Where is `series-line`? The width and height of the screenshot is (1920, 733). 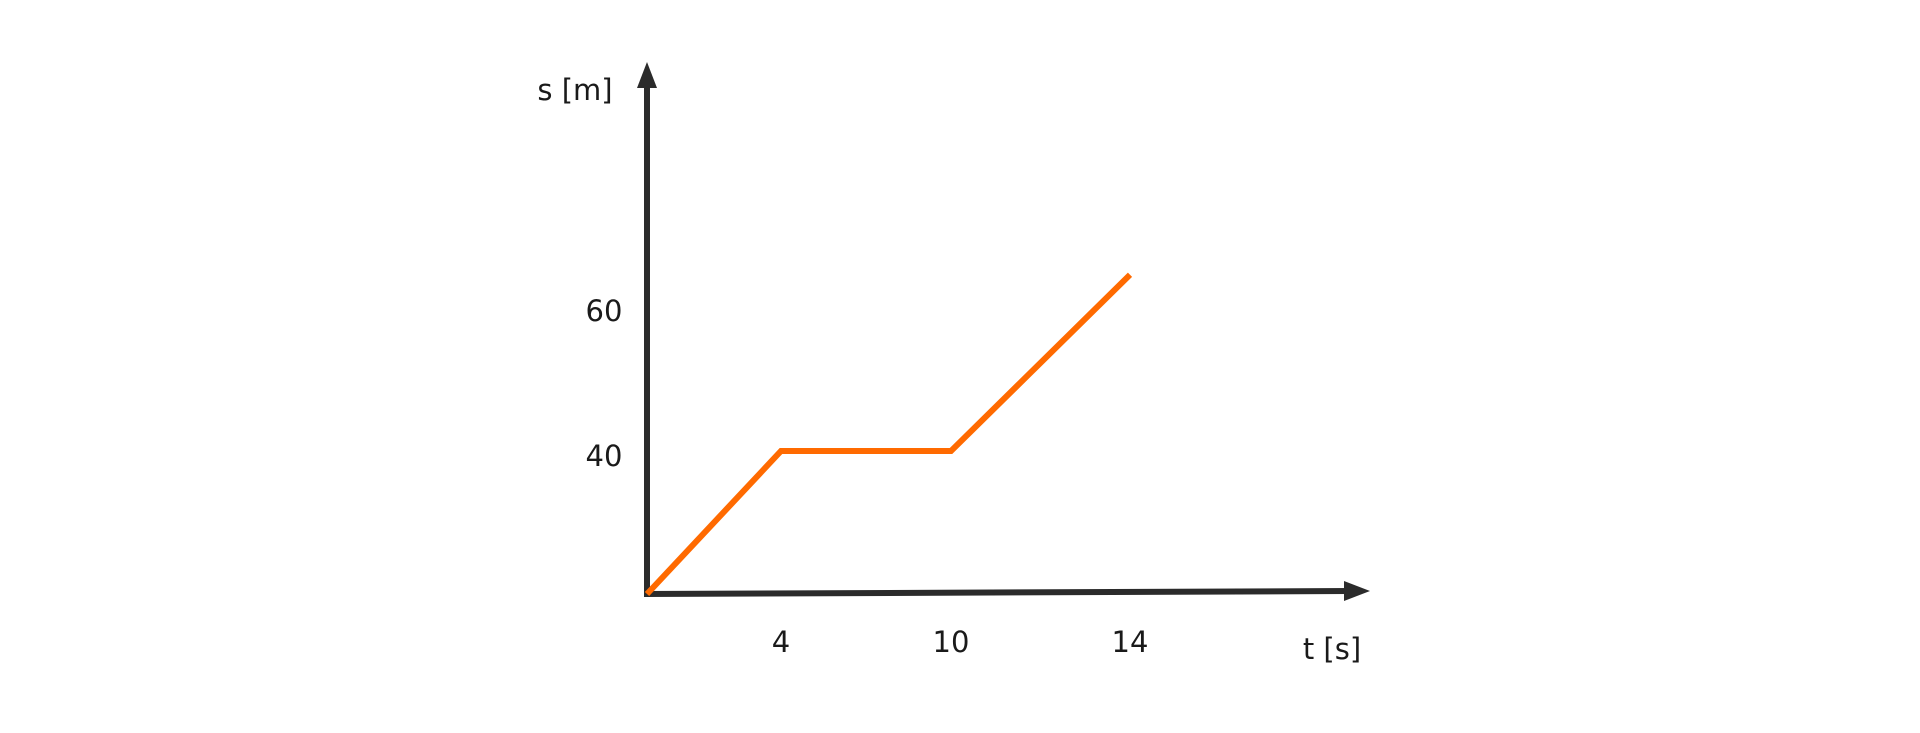
series-line is located at coordinates (888, 434).